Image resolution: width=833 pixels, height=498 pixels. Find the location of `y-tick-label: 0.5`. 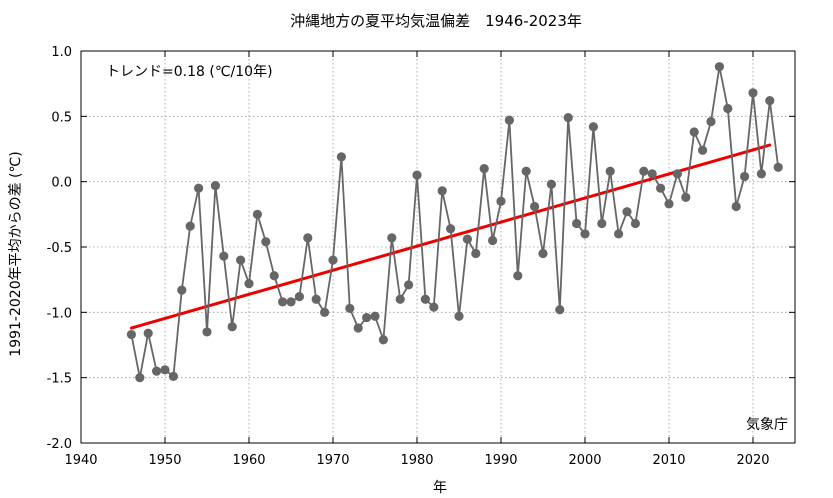

y-tick-label: 0.5 is located at coordinates (61, 117).